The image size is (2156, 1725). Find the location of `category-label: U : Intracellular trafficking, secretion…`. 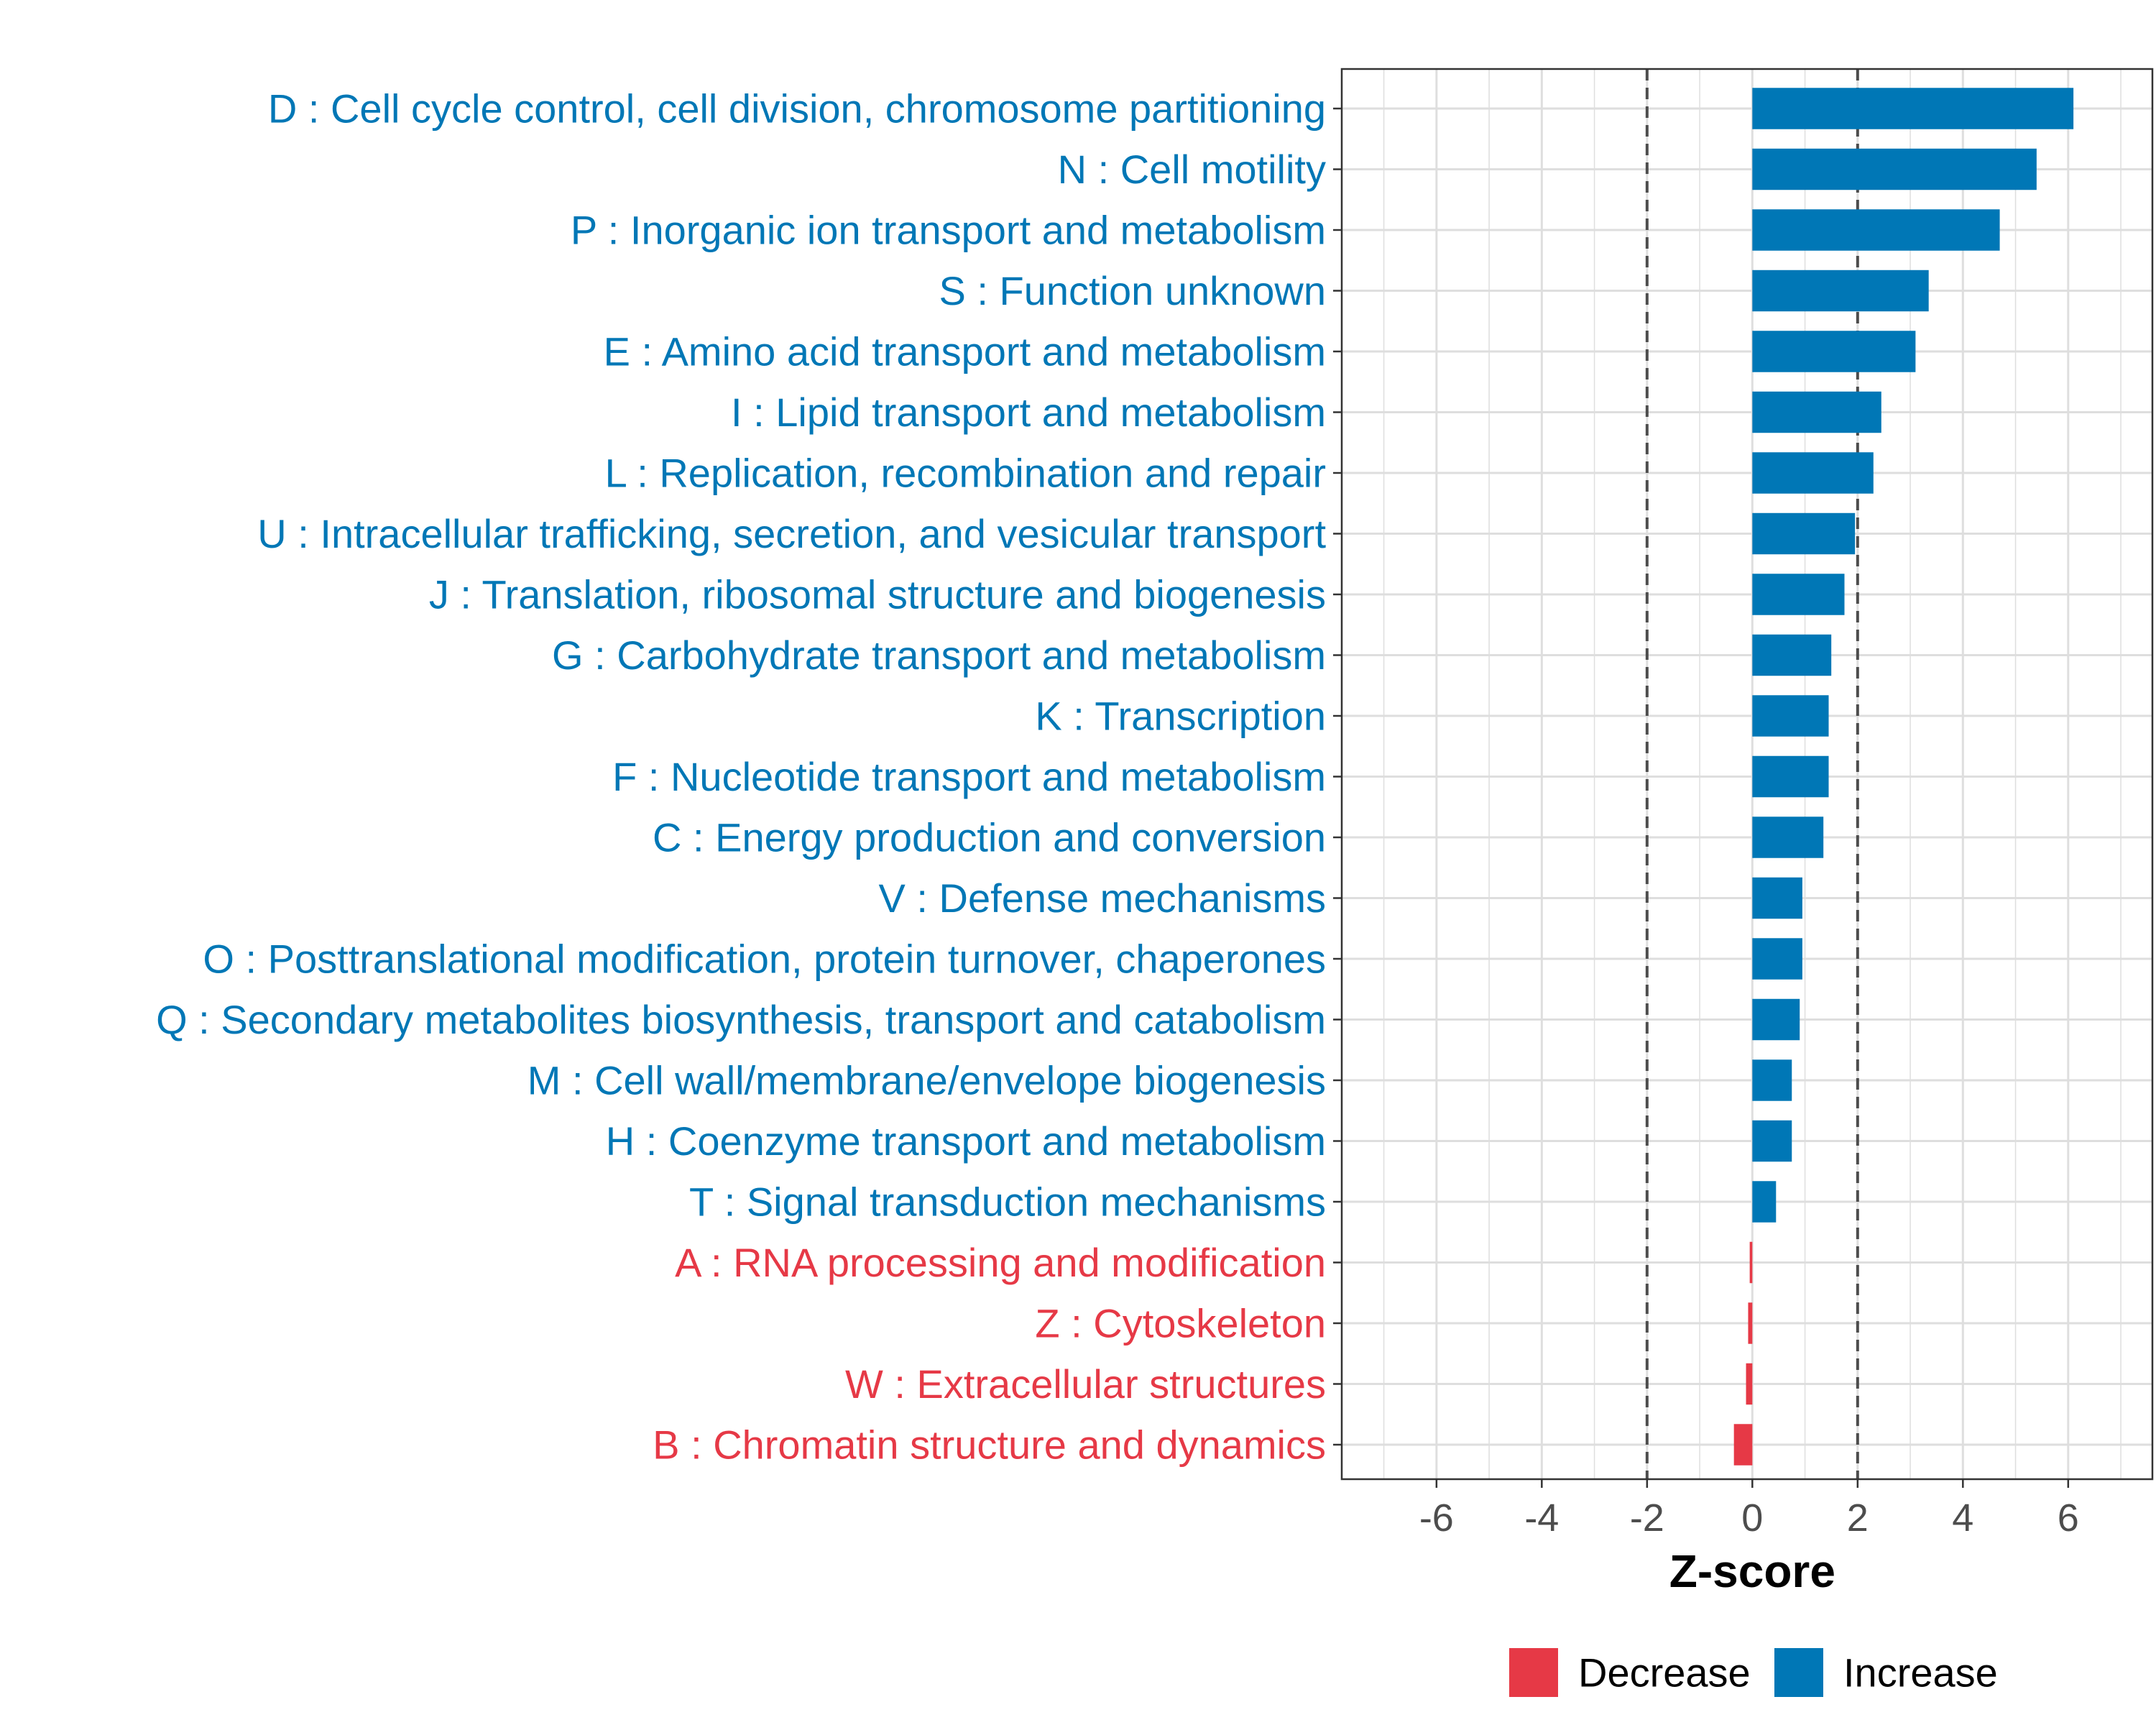

category-label: U : Intracellular trafficking, secretion… is located at coordinates (791, 533).